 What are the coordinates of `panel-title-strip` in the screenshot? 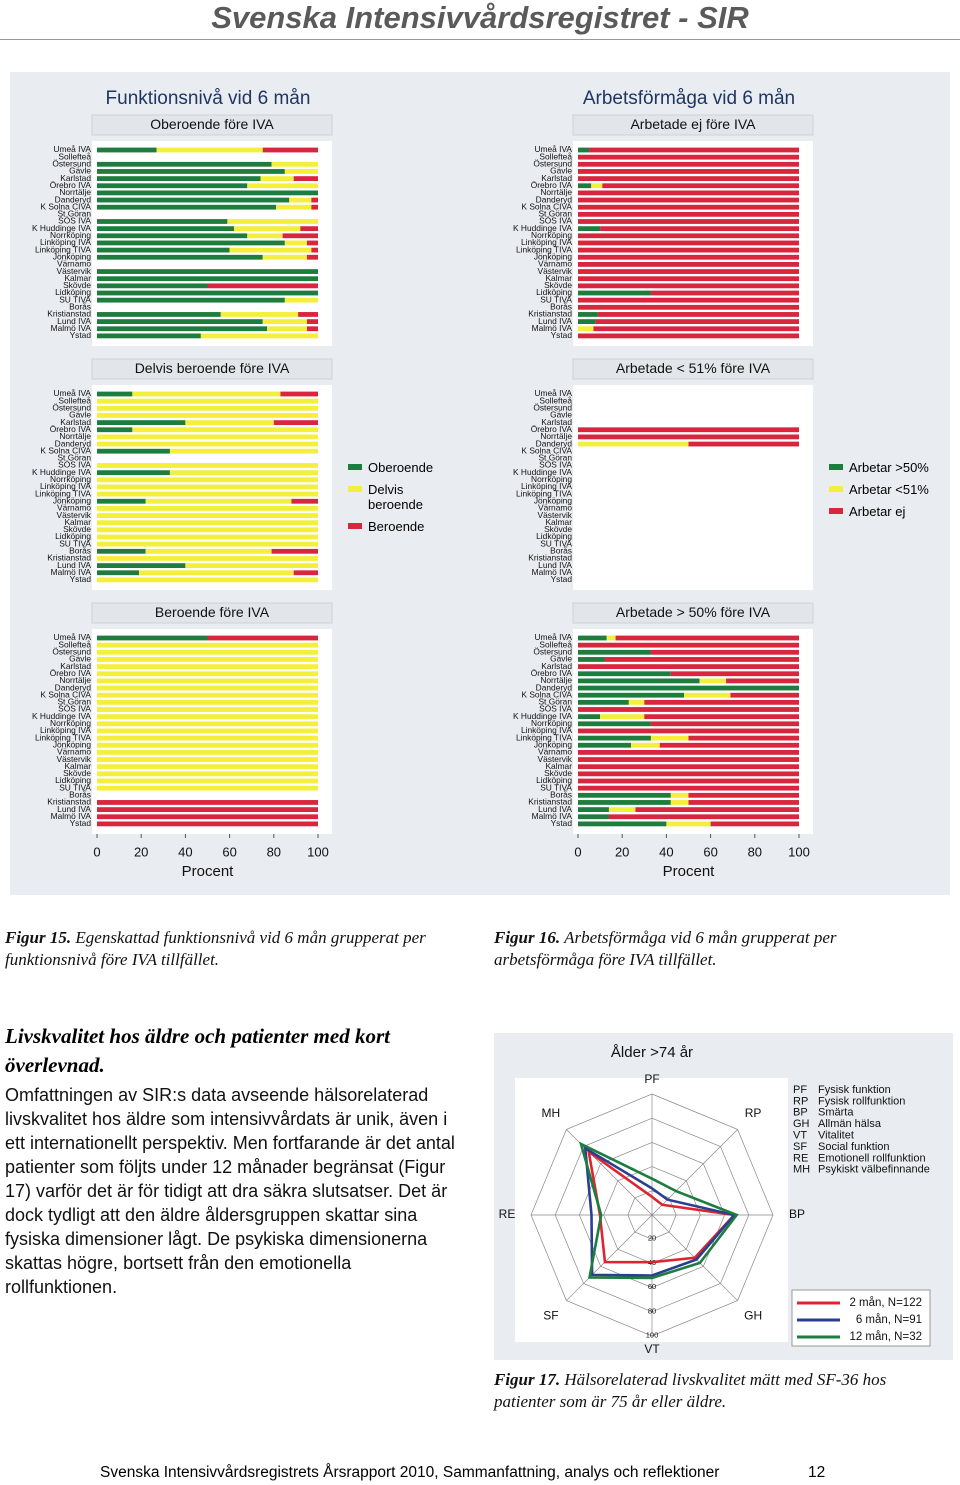 It's located at (212, 125).